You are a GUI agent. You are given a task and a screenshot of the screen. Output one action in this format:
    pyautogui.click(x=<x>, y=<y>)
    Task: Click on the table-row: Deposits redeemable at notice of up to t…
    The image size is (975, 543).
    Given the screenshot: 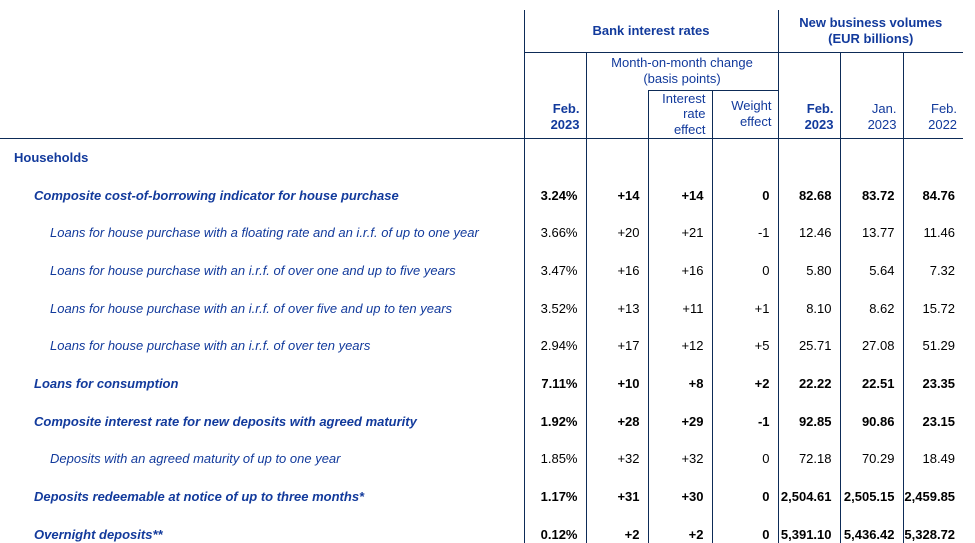 What is the action you would take?
    pyautogui.click(x=482, y=496)
    